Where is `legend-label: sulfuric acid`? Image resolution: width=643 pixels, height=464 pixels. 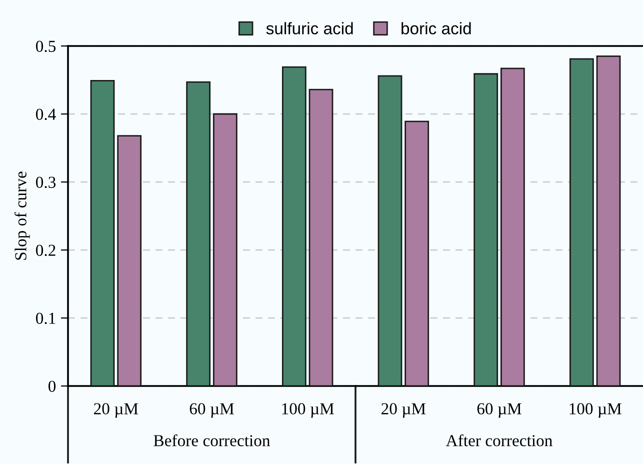
legend-label: sulfuric acid is located at coordinates (309, 28).